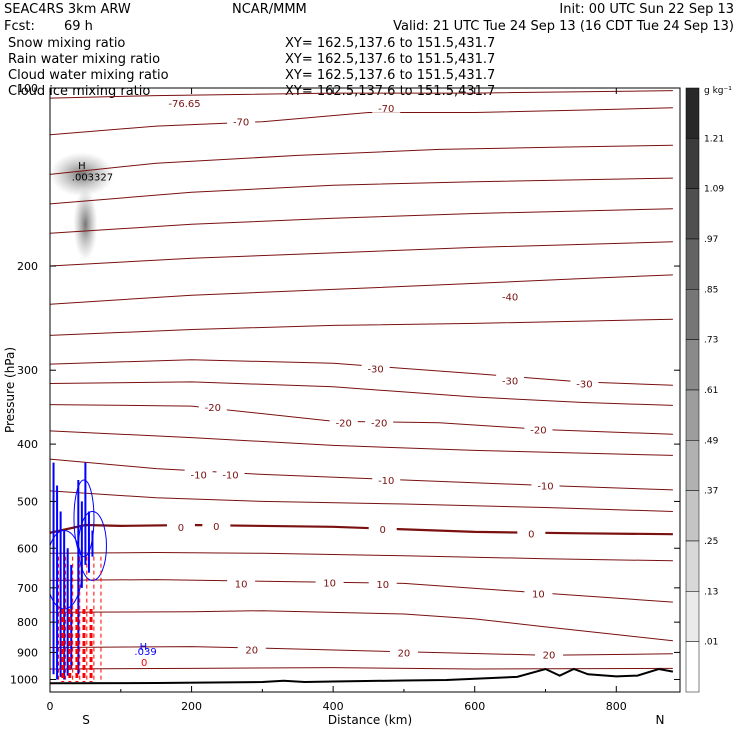  I want to click on extremum-label: 0, so click(144, 663).